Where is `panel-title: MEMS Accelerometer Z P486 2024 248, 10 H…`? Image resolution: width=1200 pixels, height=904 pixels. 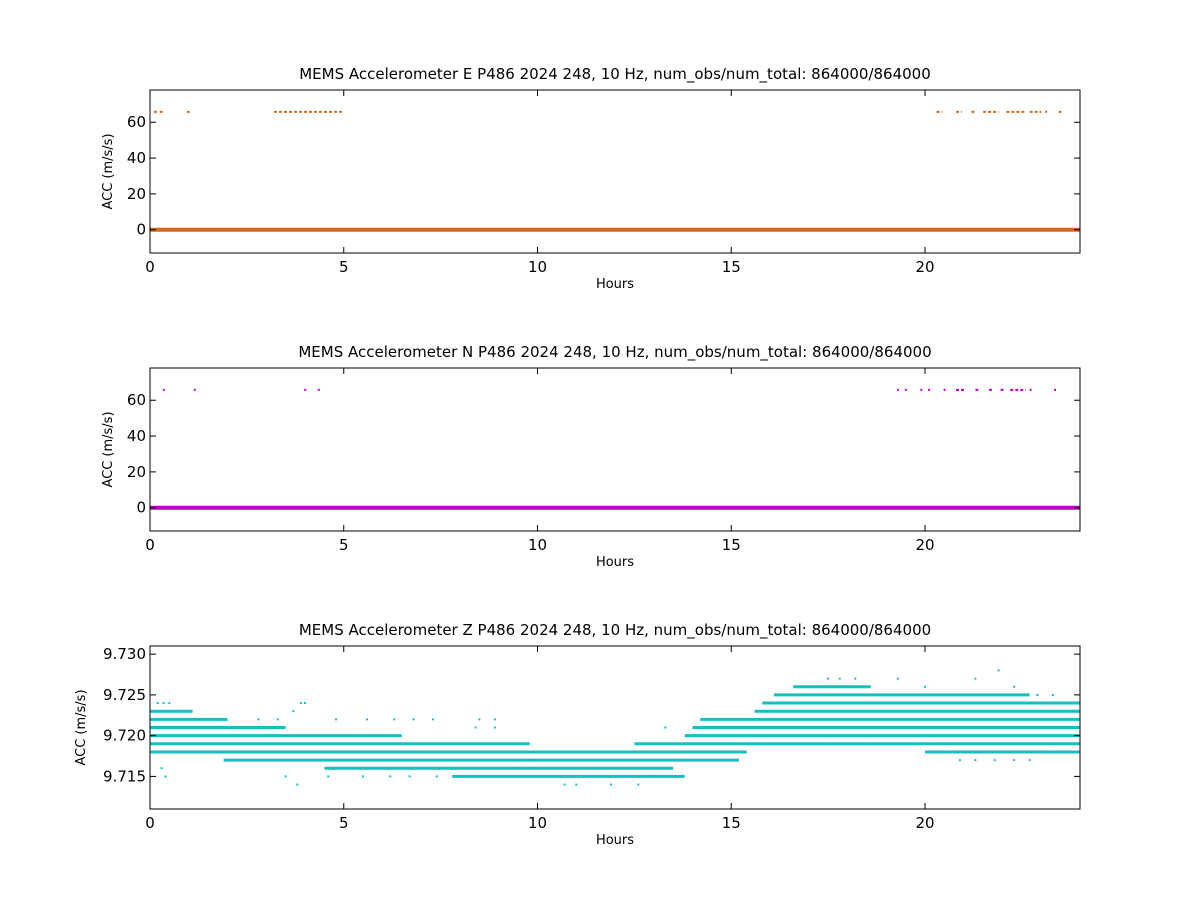
panel-title: MEMS Accelerometer Z P486 2024 248, 10 H… is located at coordinates (615, 630).